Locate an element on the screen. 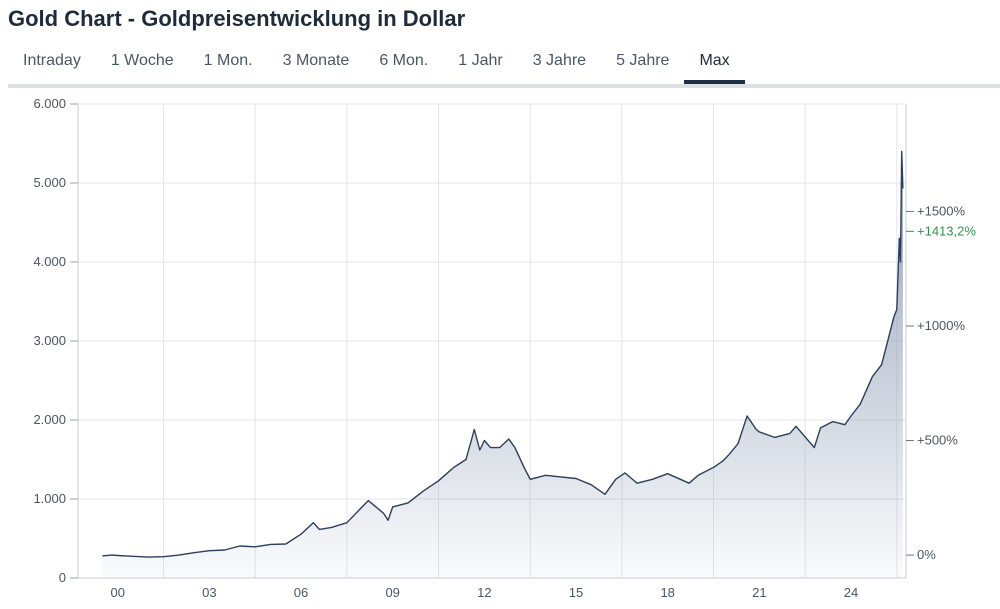 The image size is (1000, 609). tab-divider is located at coordinates (504, 86).